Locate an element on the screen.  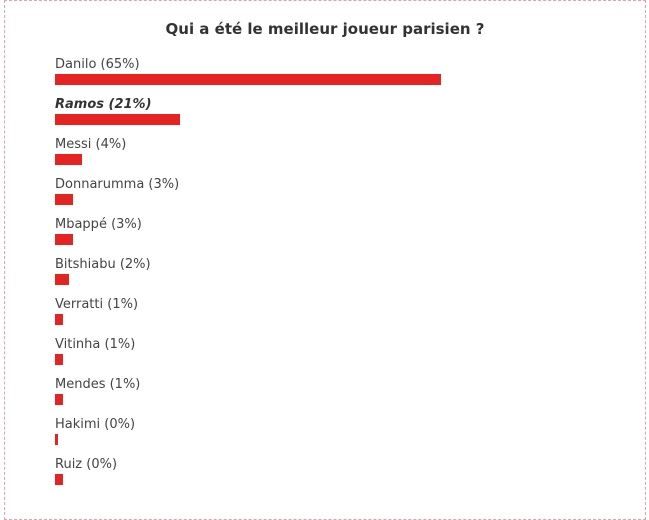
poll-option-label: Verratti (1%) is located at coordinates (97, 304).